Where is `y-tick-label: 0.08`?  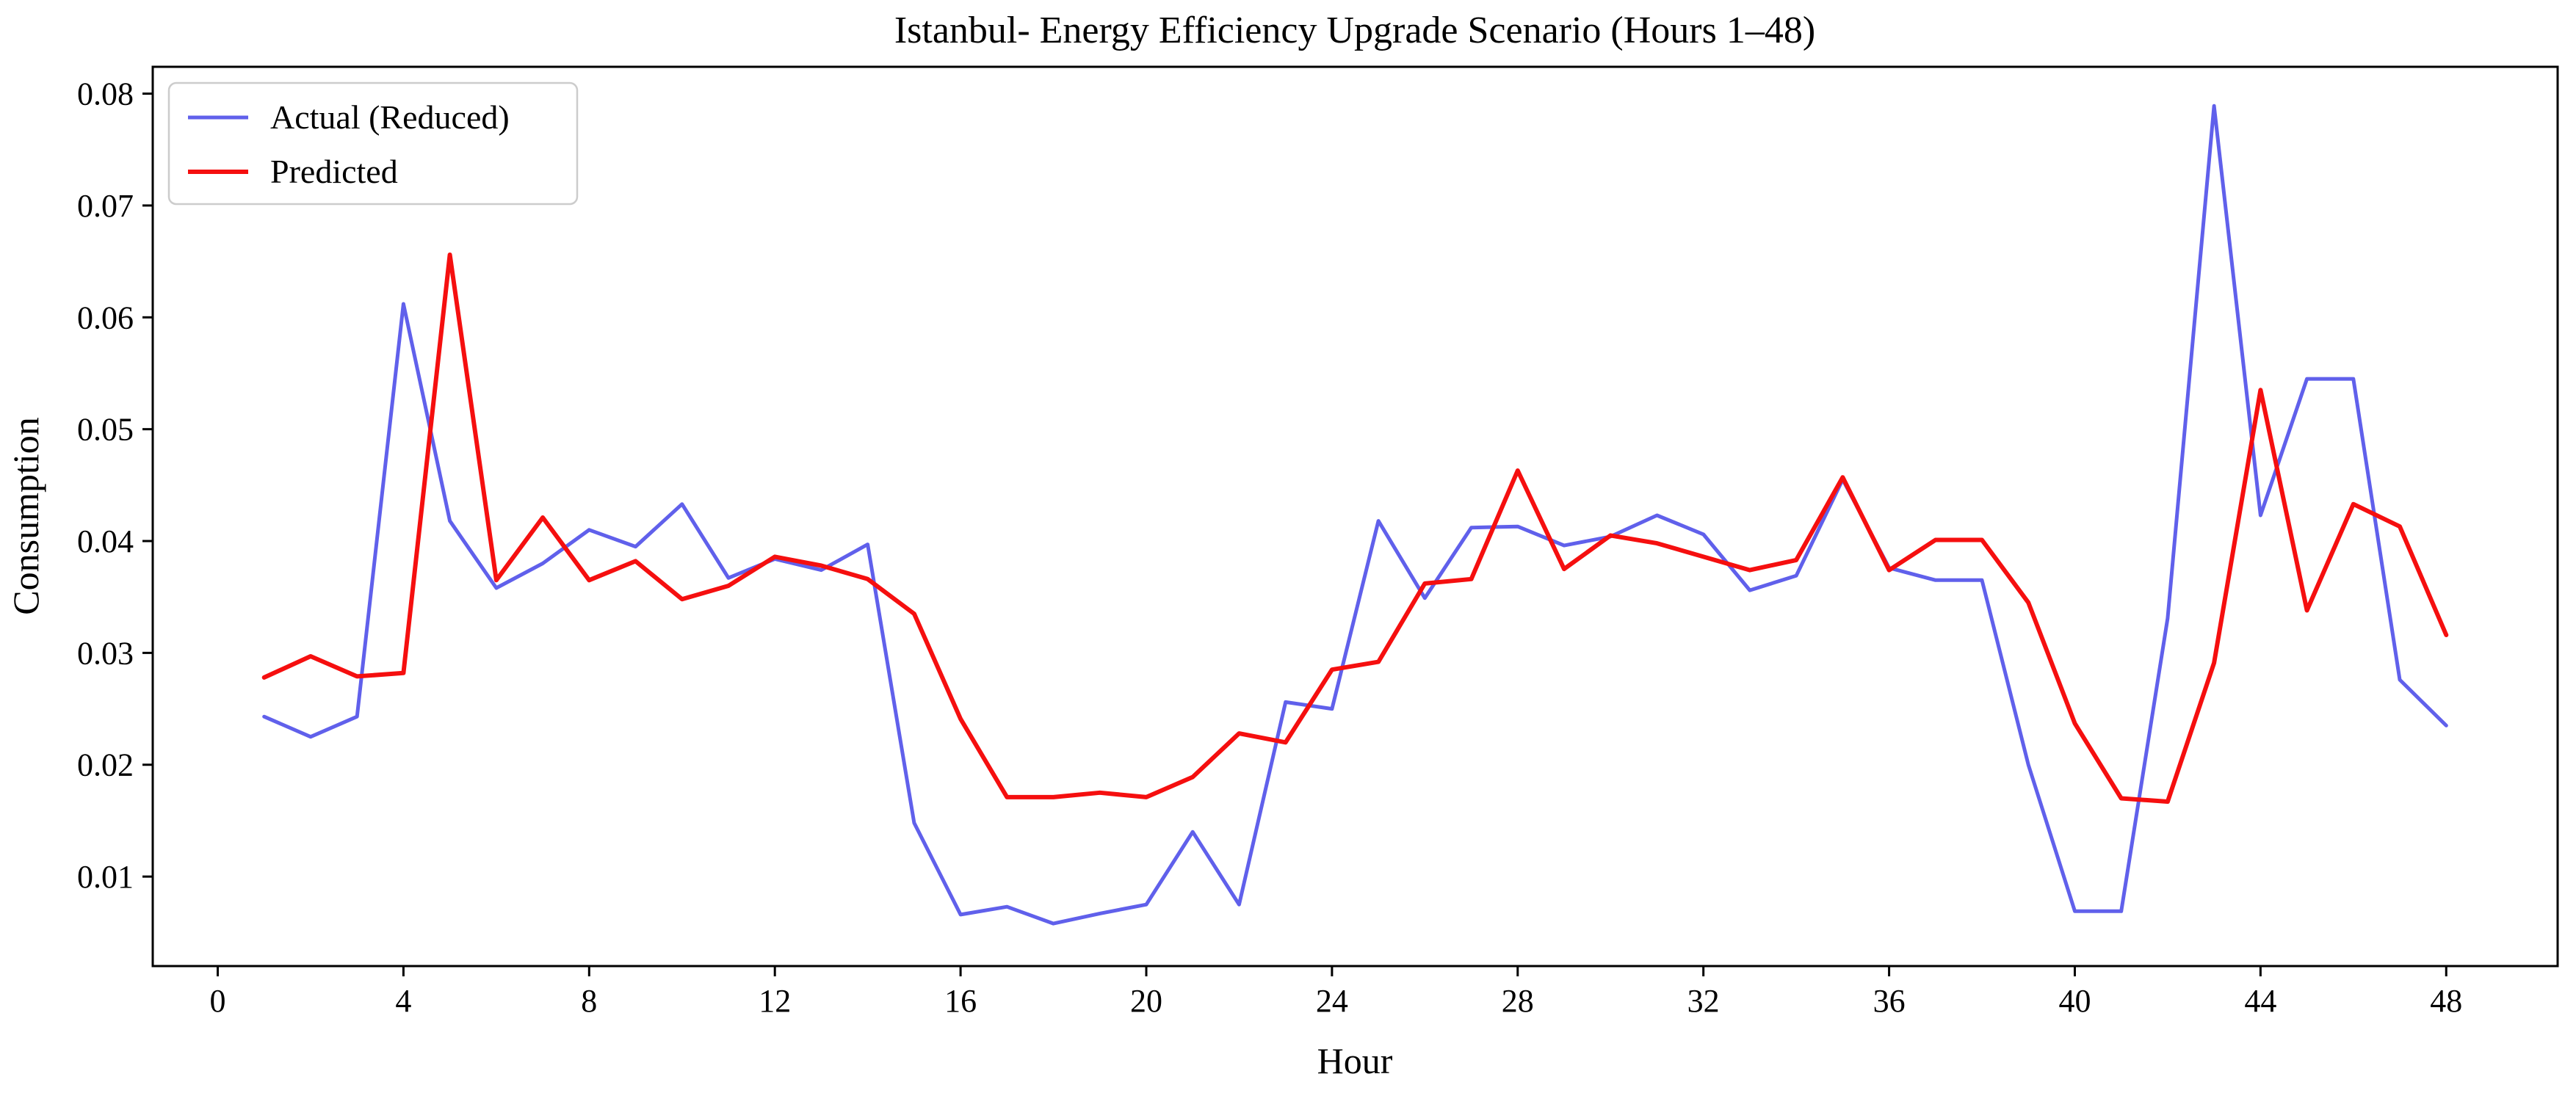
y-tick-label: 0.08 is located at coordinates (105, 94).